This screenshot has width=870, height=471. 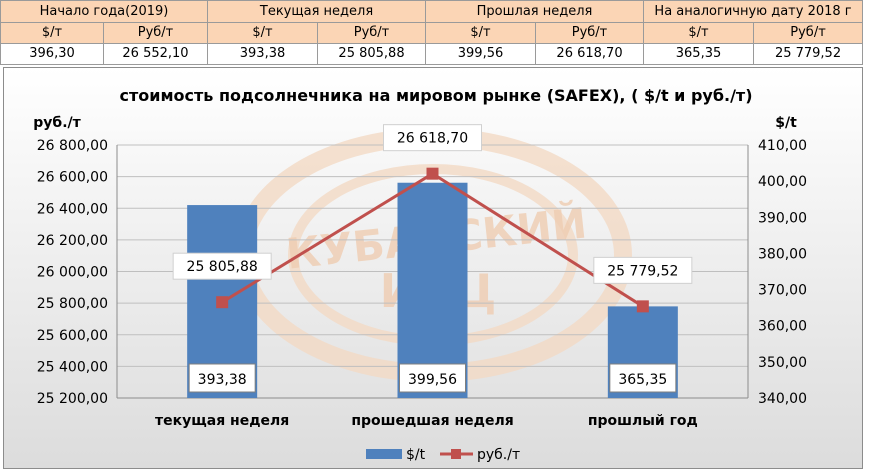 What do you see at coordinates (72, 336) in the screenshot?
I see `left-tick-label: 25 600,00` at bounding box center [72, 336].